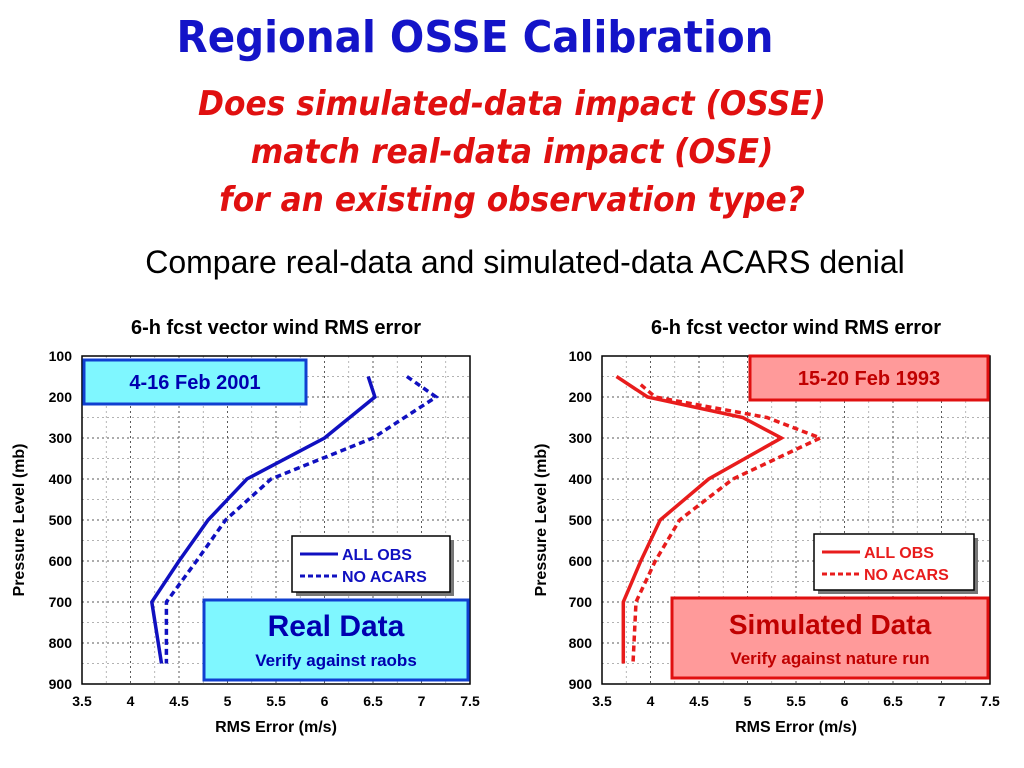 The image size is (1024, 768). What do you see at coordinates (336, 660) in the screenshot?
I see `badge-subtitle: Verify against raobs` at bounding box center [336, 660].